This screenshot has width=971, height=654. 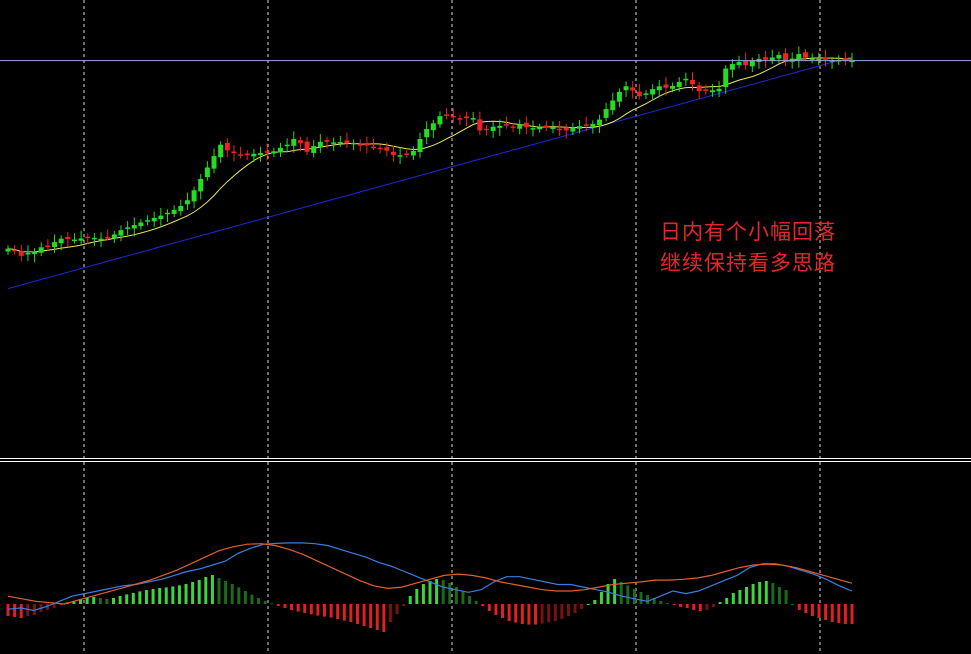 What do you see at coordinates (430, 577) in the screenshot?
I see `macd-lines` at bounding box center [430, 577].